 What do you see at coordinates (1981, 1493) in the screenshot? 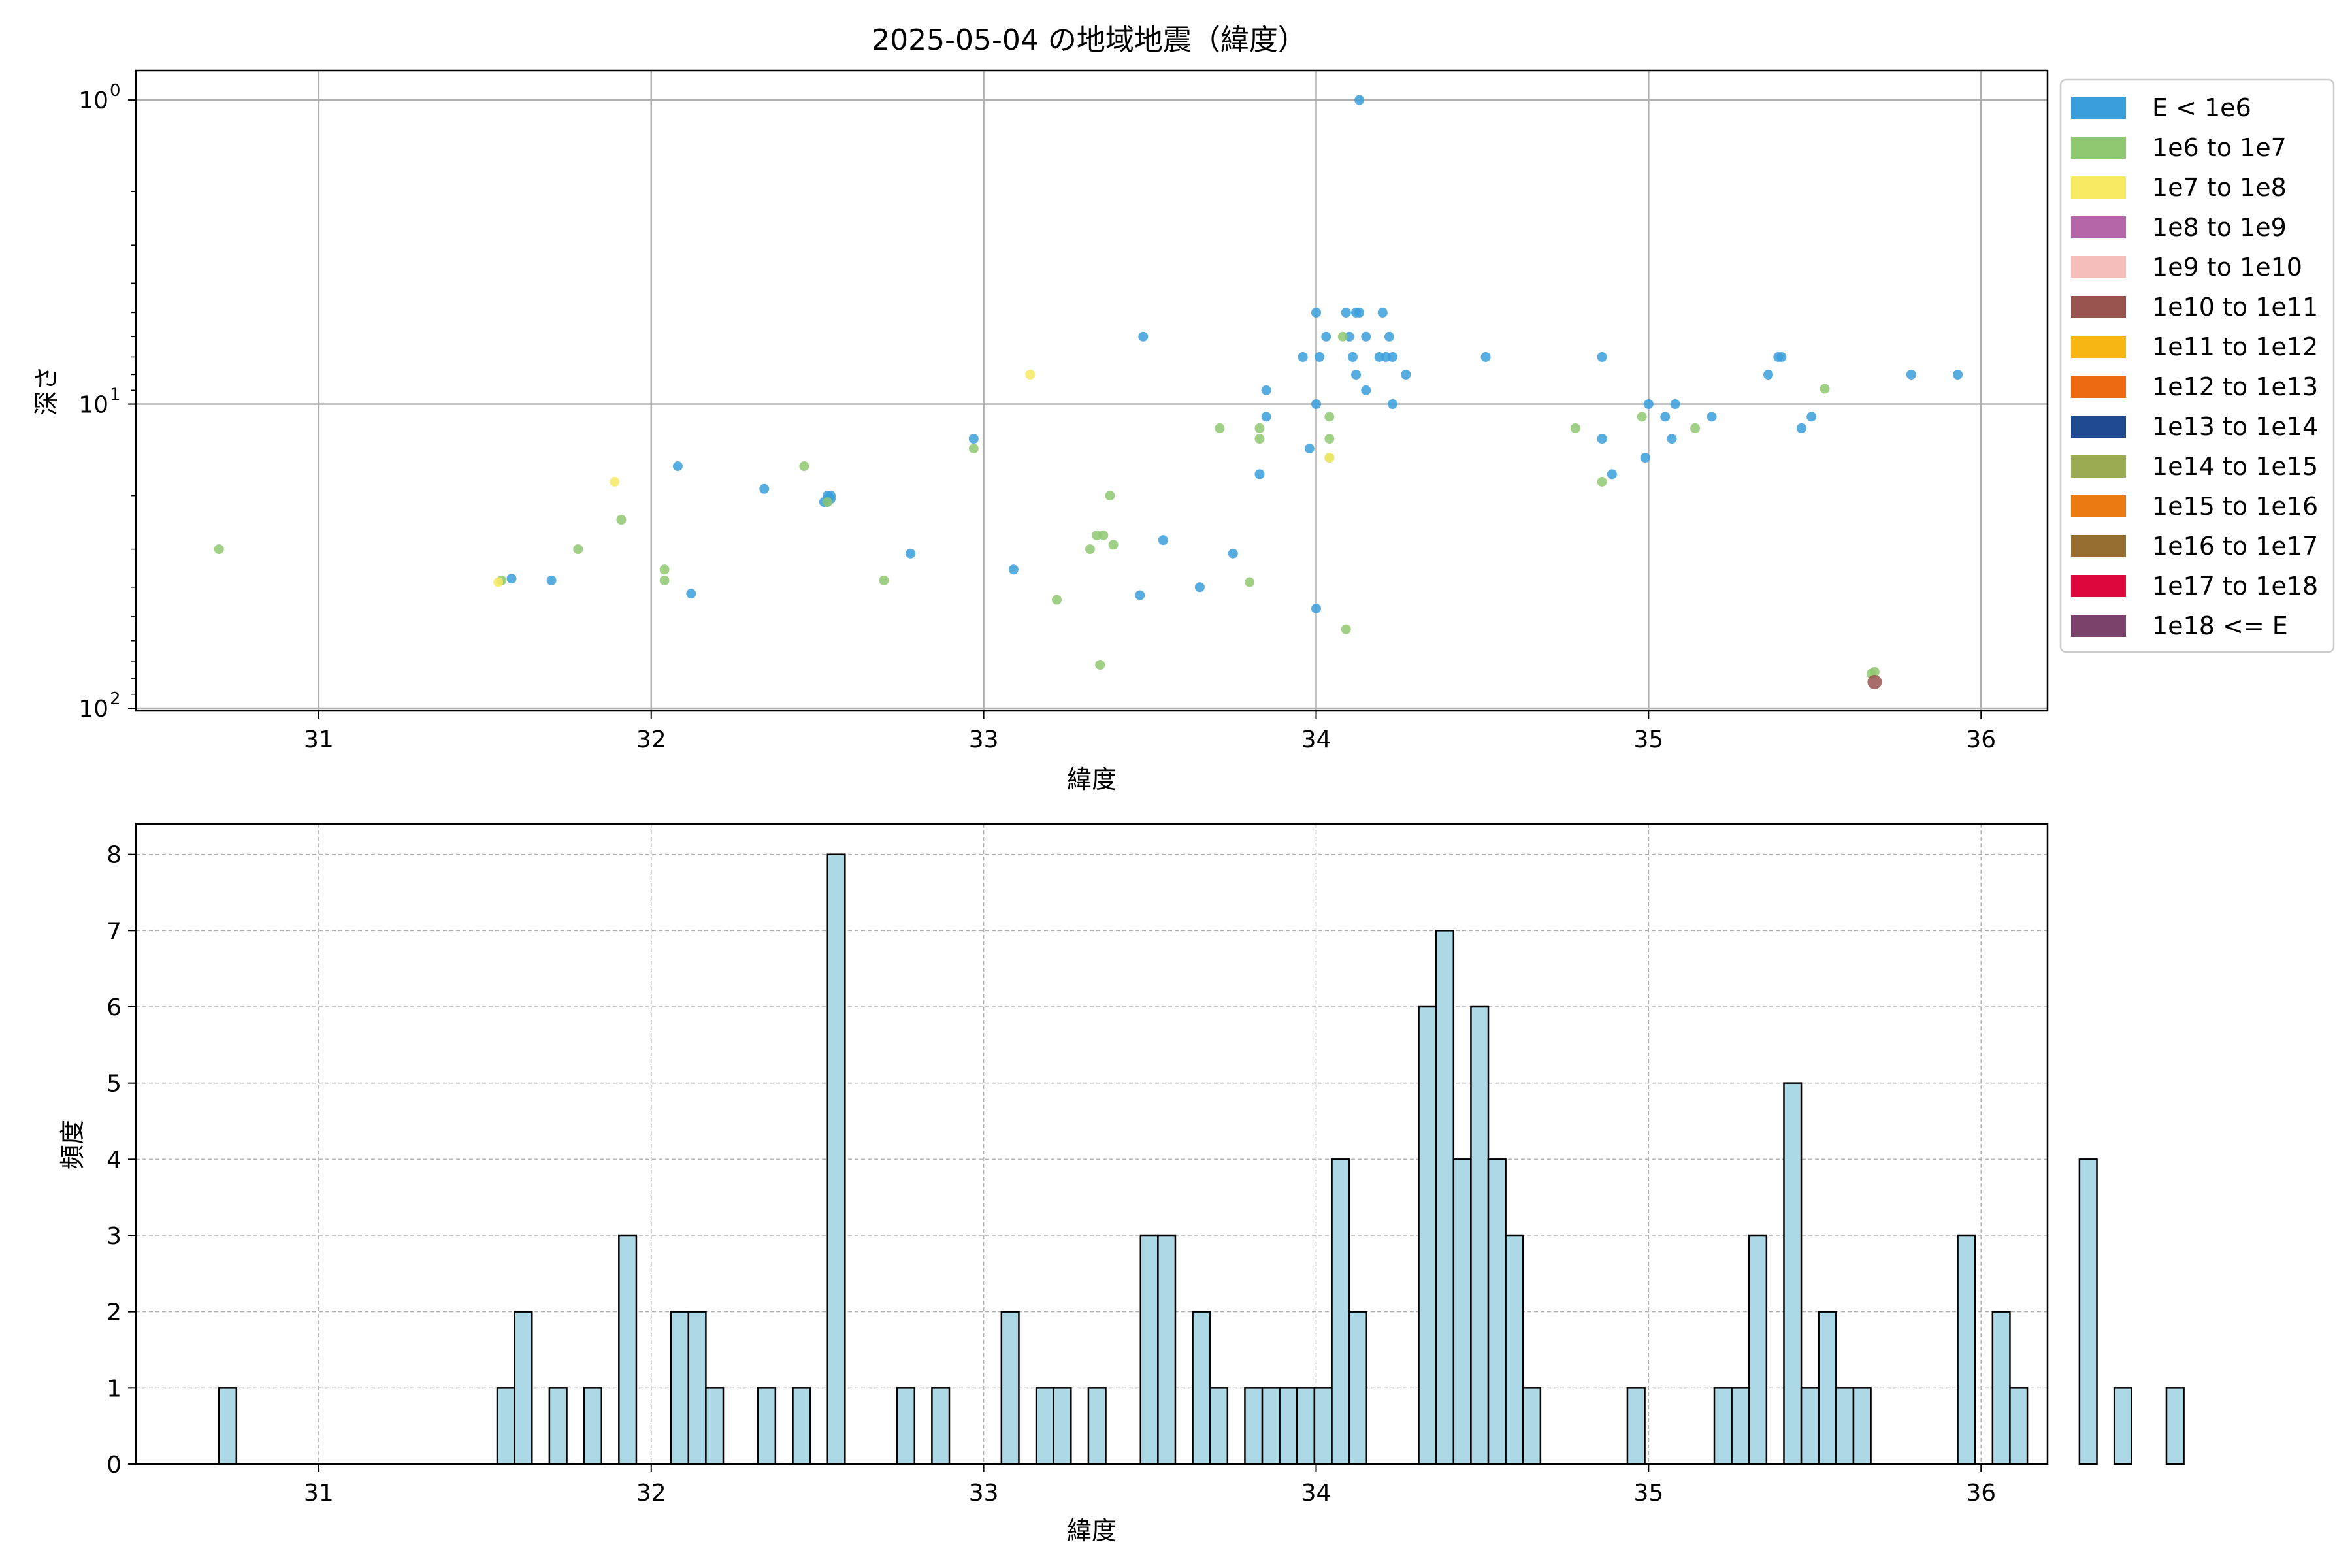
I see `histogram-x-tick-label: 36` at bounding box center [1981, 1493].